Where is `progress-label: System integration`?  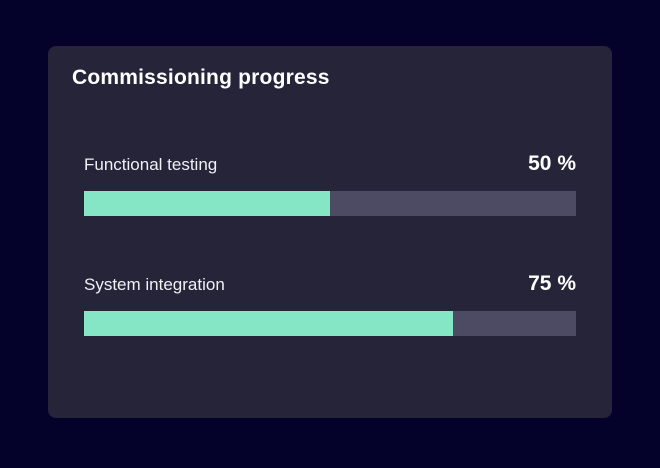
progress-label: System integration is located at coordinates (154, 284).